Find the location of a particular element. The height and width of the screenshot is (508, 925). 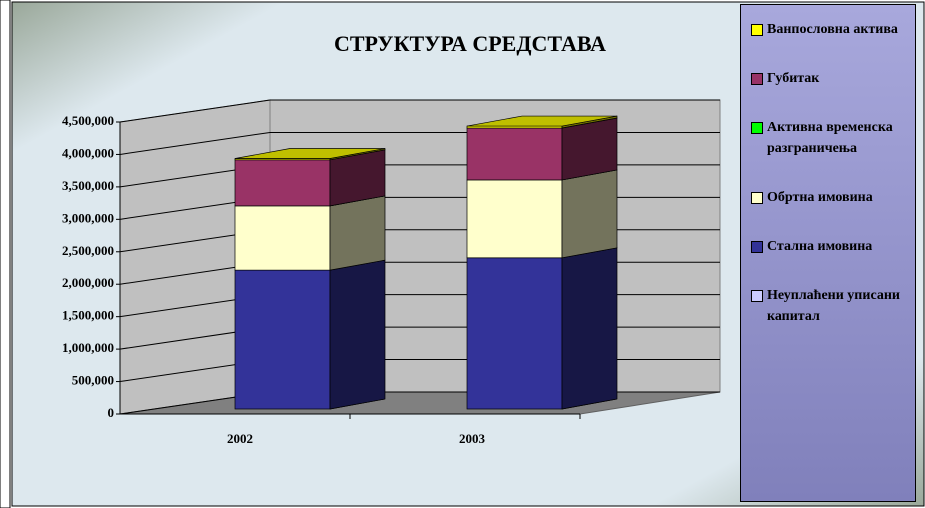

y-tick-label: 1,500,000 is located at coordinates (88, 315).